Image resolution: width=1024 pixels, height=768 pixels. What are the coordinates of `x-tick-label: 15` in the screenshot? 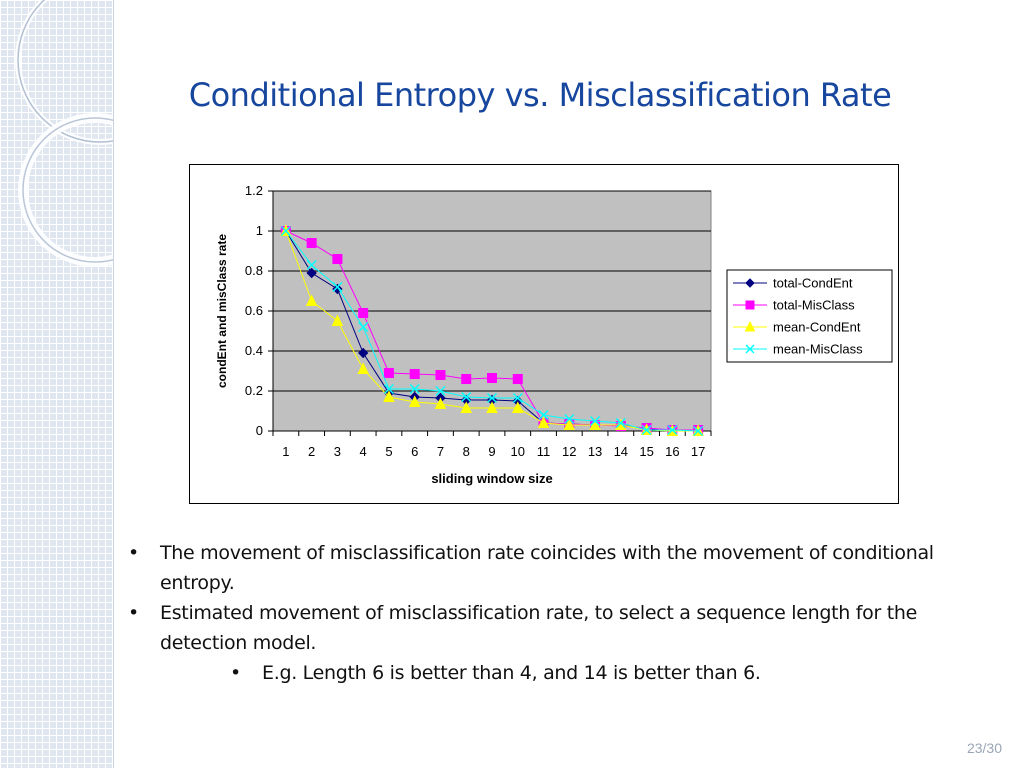 It's located at (646, 451).